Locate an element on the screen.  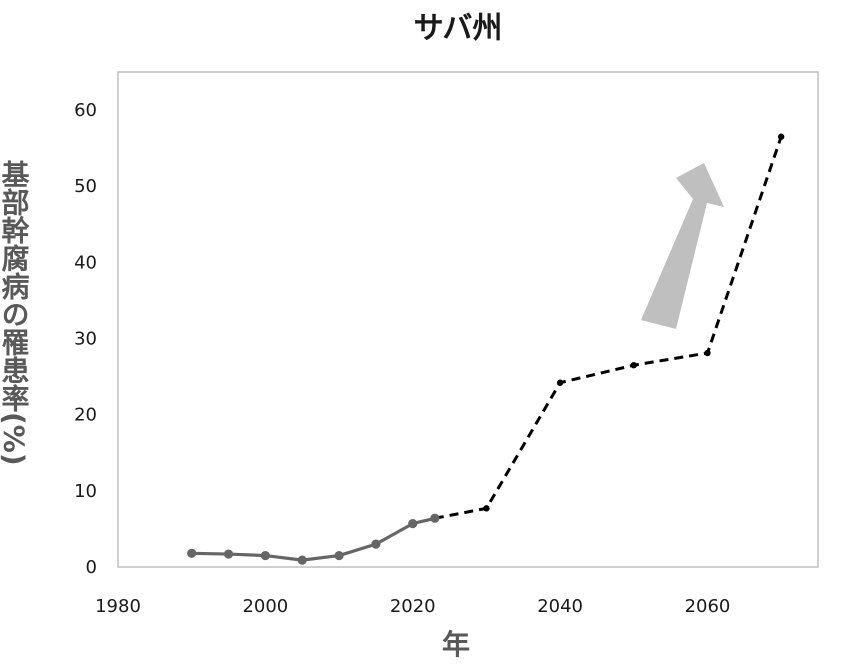
x-tick-labels: 1980 2000 2020 2040 2060 is located at coordinates (412, 606).